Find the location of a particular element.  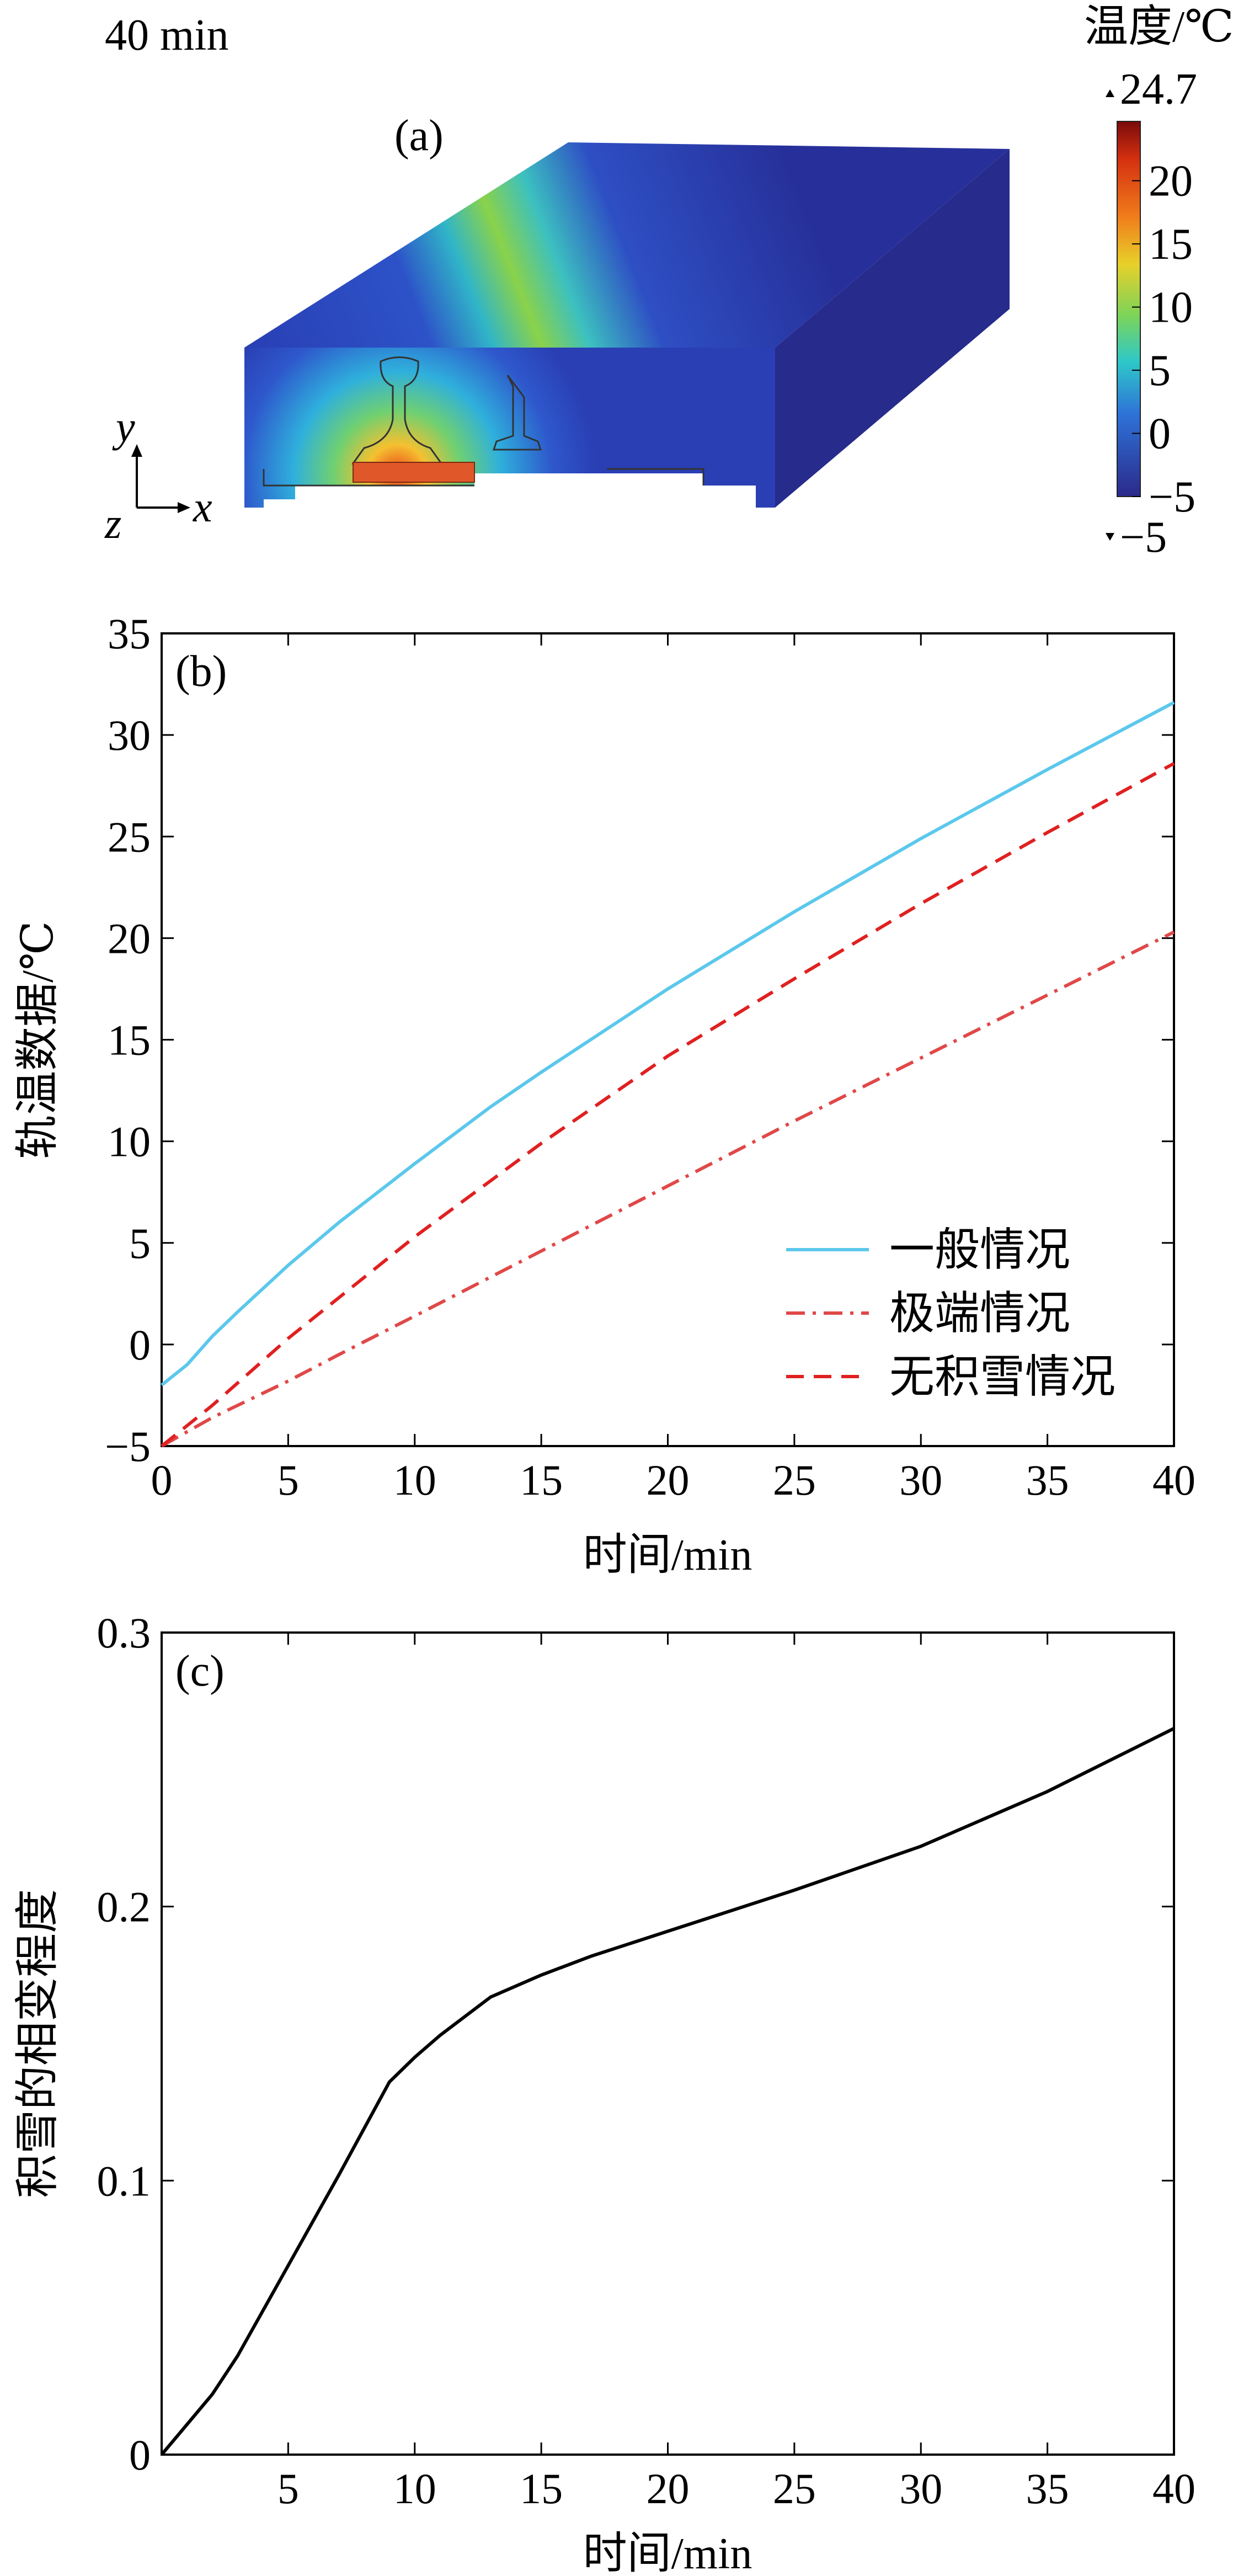

colorbar-min-marker is located at coordinates (1110, 537).